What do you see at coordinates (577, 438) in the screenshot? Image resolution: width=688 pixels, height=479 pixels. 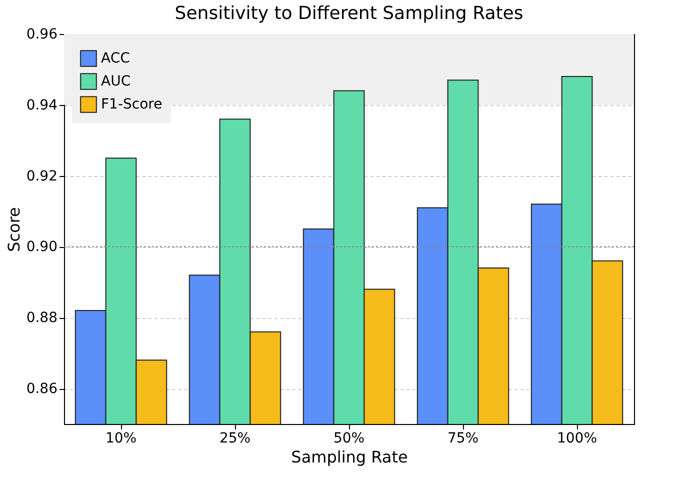 I see `x-tick-label: 100%` at bounding box center [577, 438].